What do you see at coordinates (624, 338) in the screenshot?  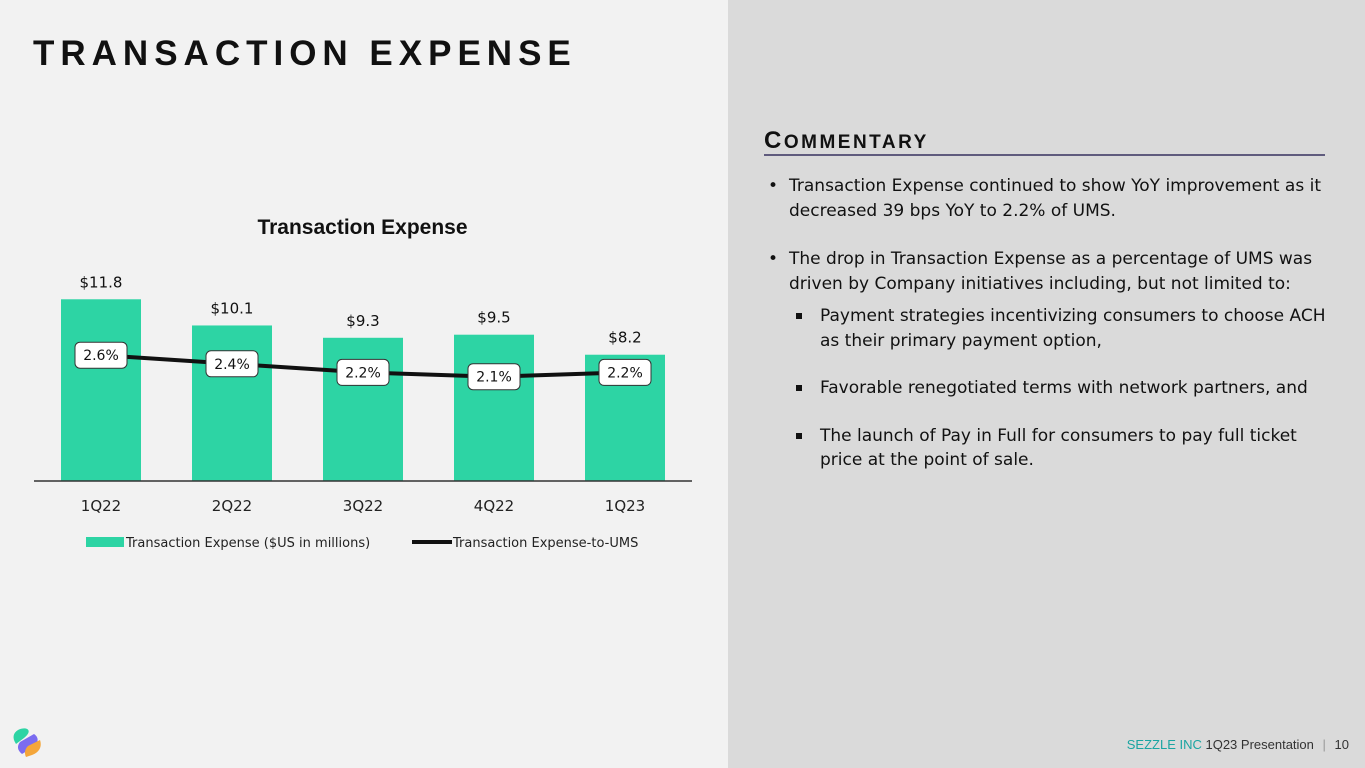 I see `bar-value-label: $8.2` at bounding box center [624, 338].